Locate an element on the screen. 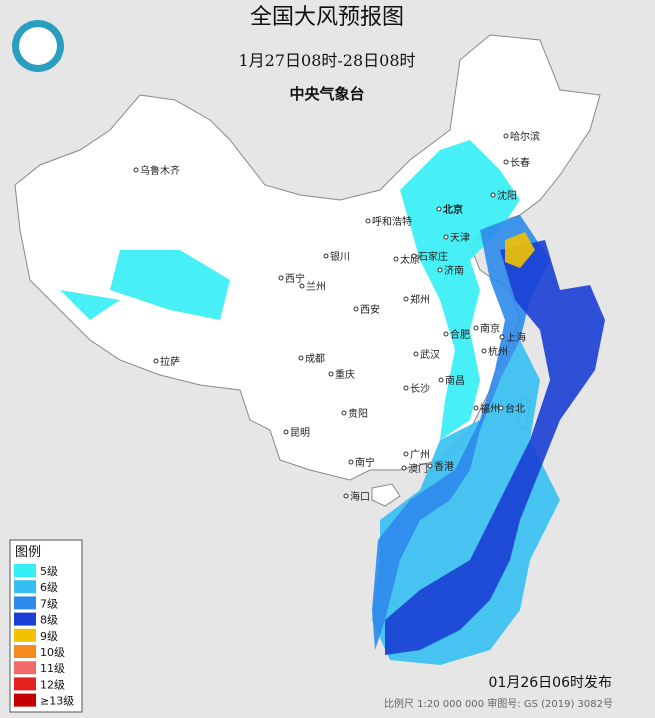 This screenshot has width=655, height=718. legend-label: 7级 is located at coordinates (49, 603).